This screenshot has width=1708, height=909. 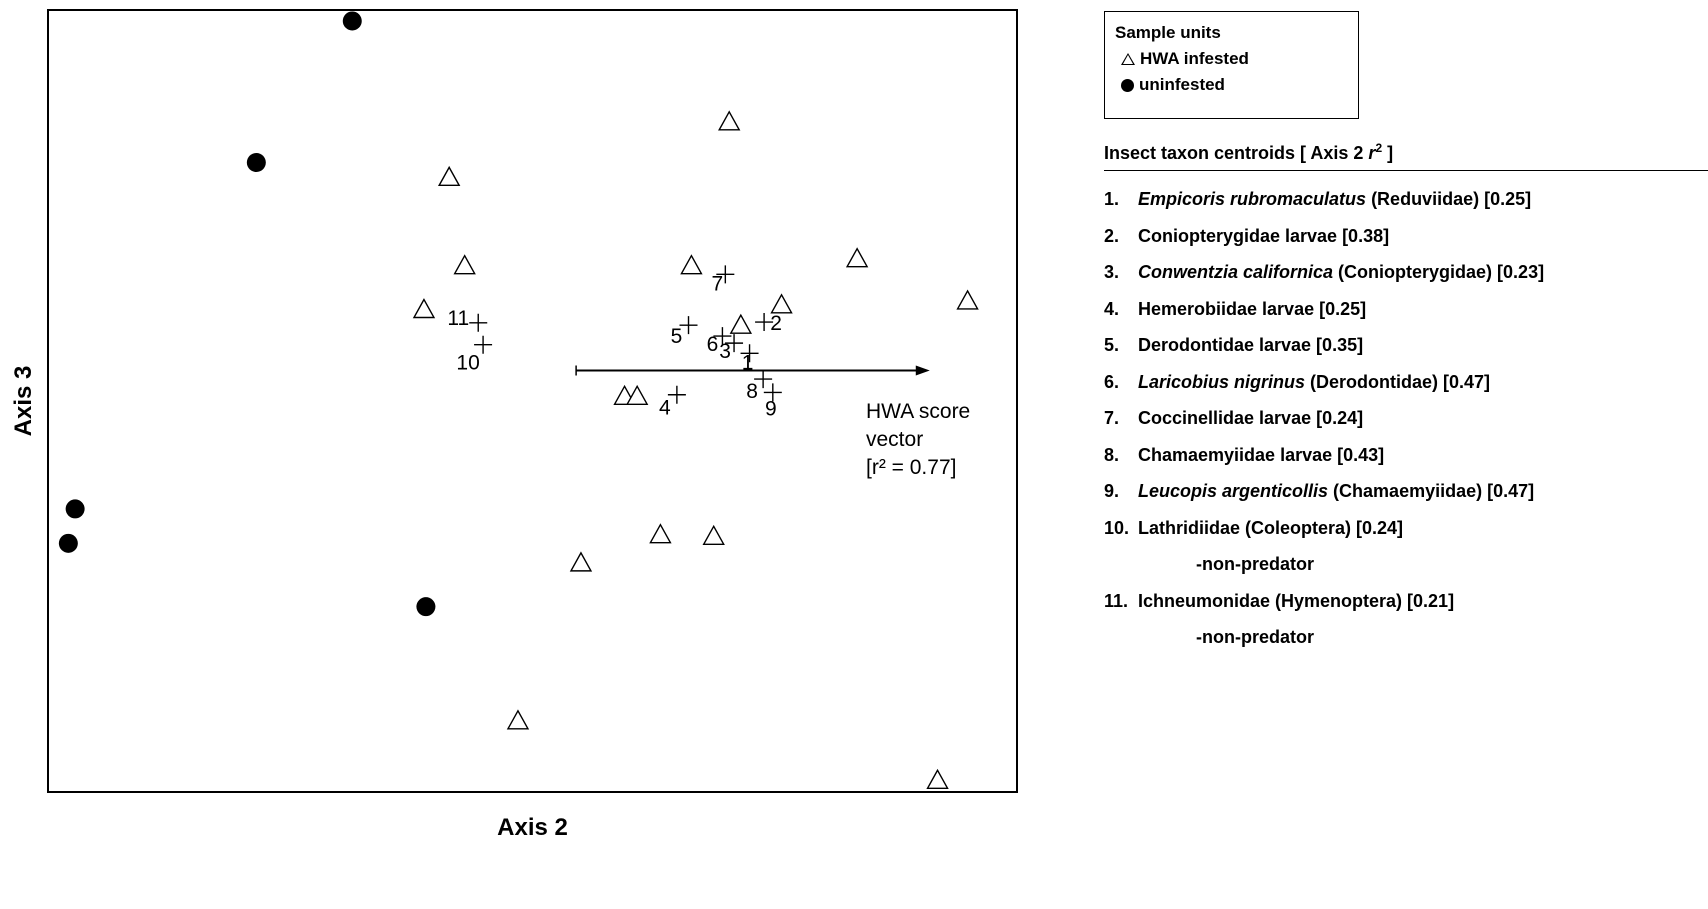 What do you see at coordinates (1271, 527) in the screenshot?
I see `taxon-description: Lathridiidae (Coleoptera) [0.24]` at bounding box center [1271, 527].